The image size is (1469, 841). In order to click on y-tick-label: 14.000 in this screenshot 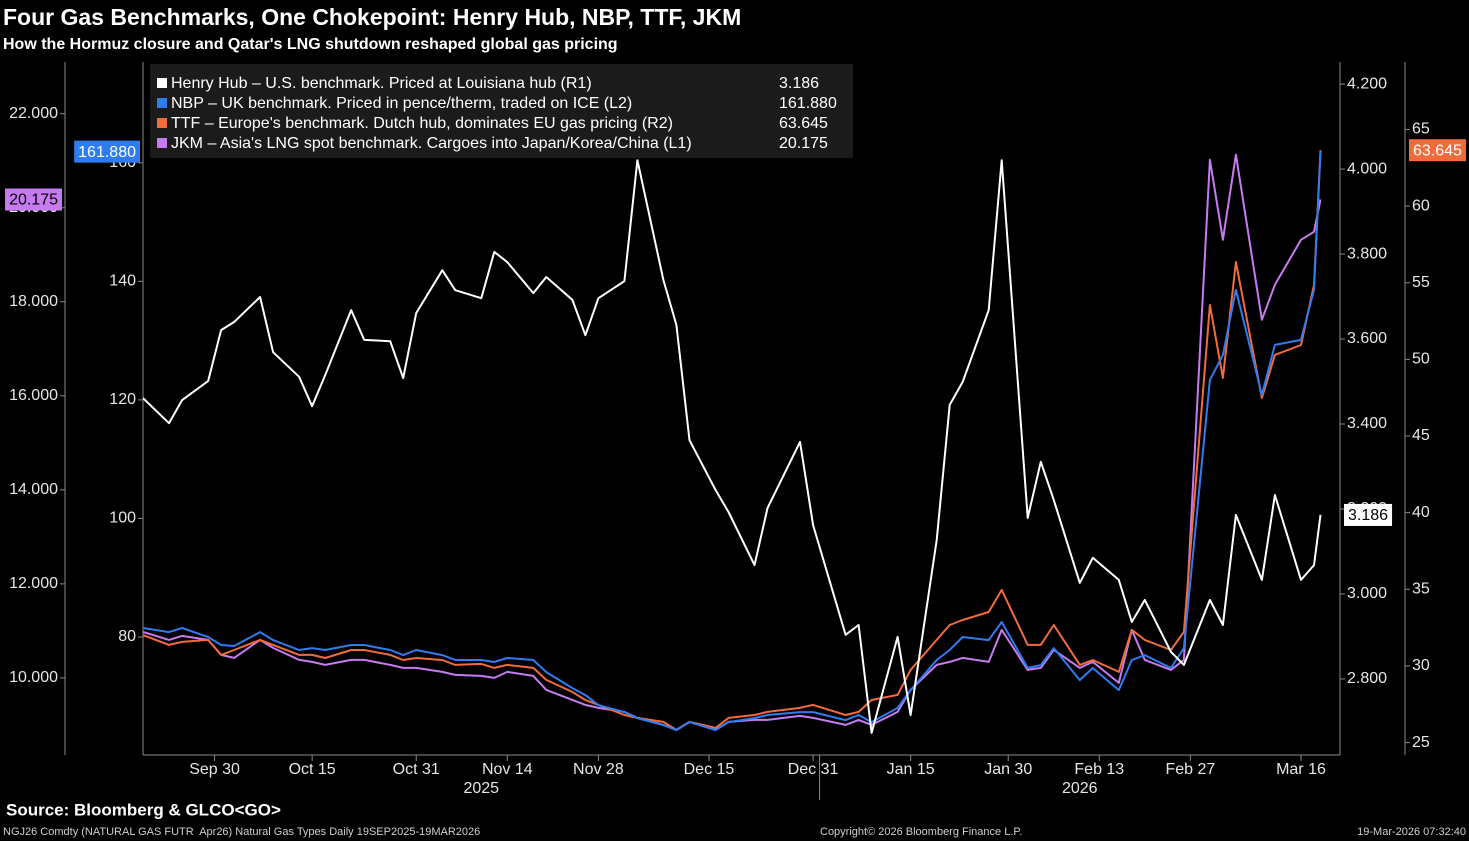, I will do `click(33, 489)`.